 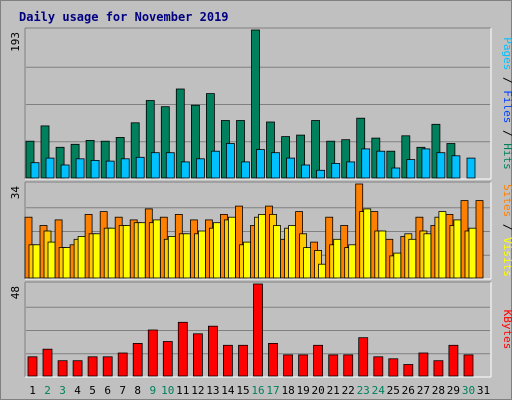 I want to click on day-label-22: 22, so click(x=348, y=390).